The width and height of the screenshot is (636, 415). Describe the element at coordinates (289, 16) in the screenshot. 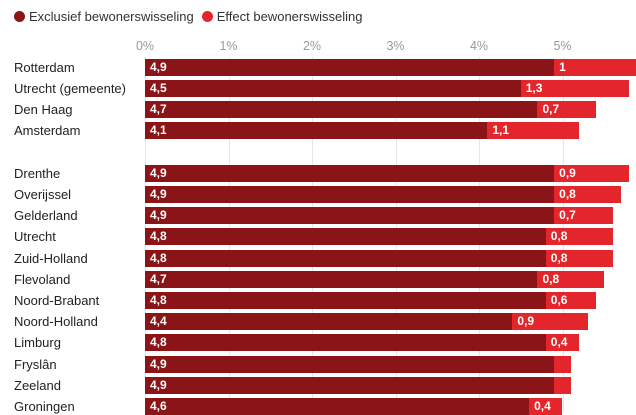

I see `legend-label-effect: Effect bewonerswisseling` at that location.